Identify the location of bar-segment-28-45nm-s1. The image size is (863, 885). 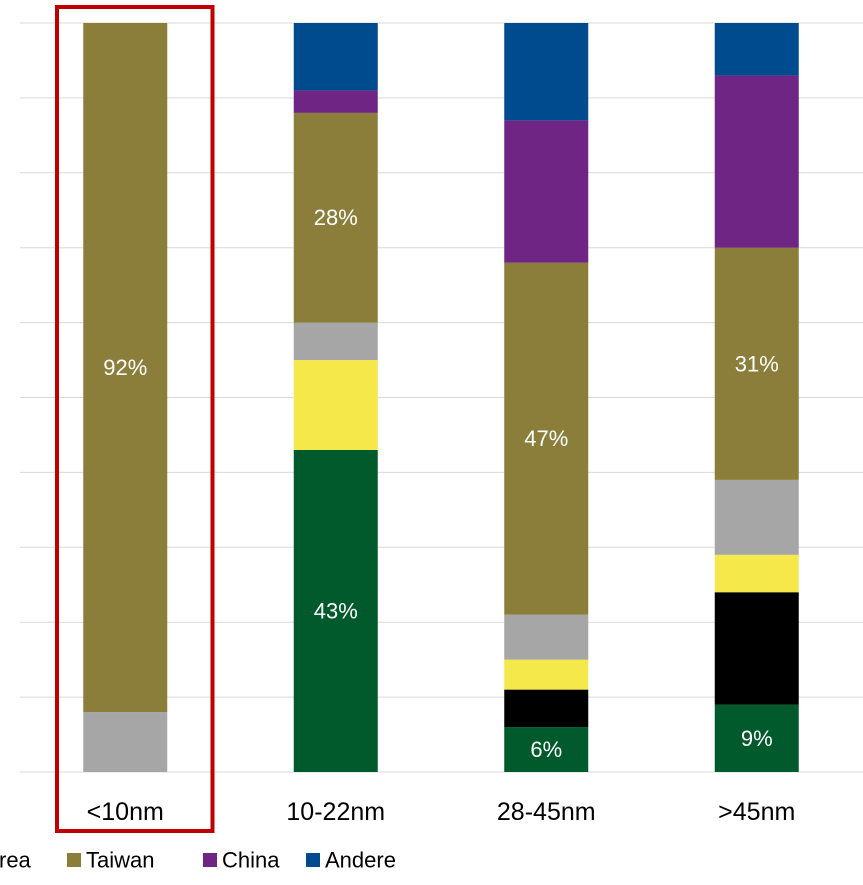
(546, 749).